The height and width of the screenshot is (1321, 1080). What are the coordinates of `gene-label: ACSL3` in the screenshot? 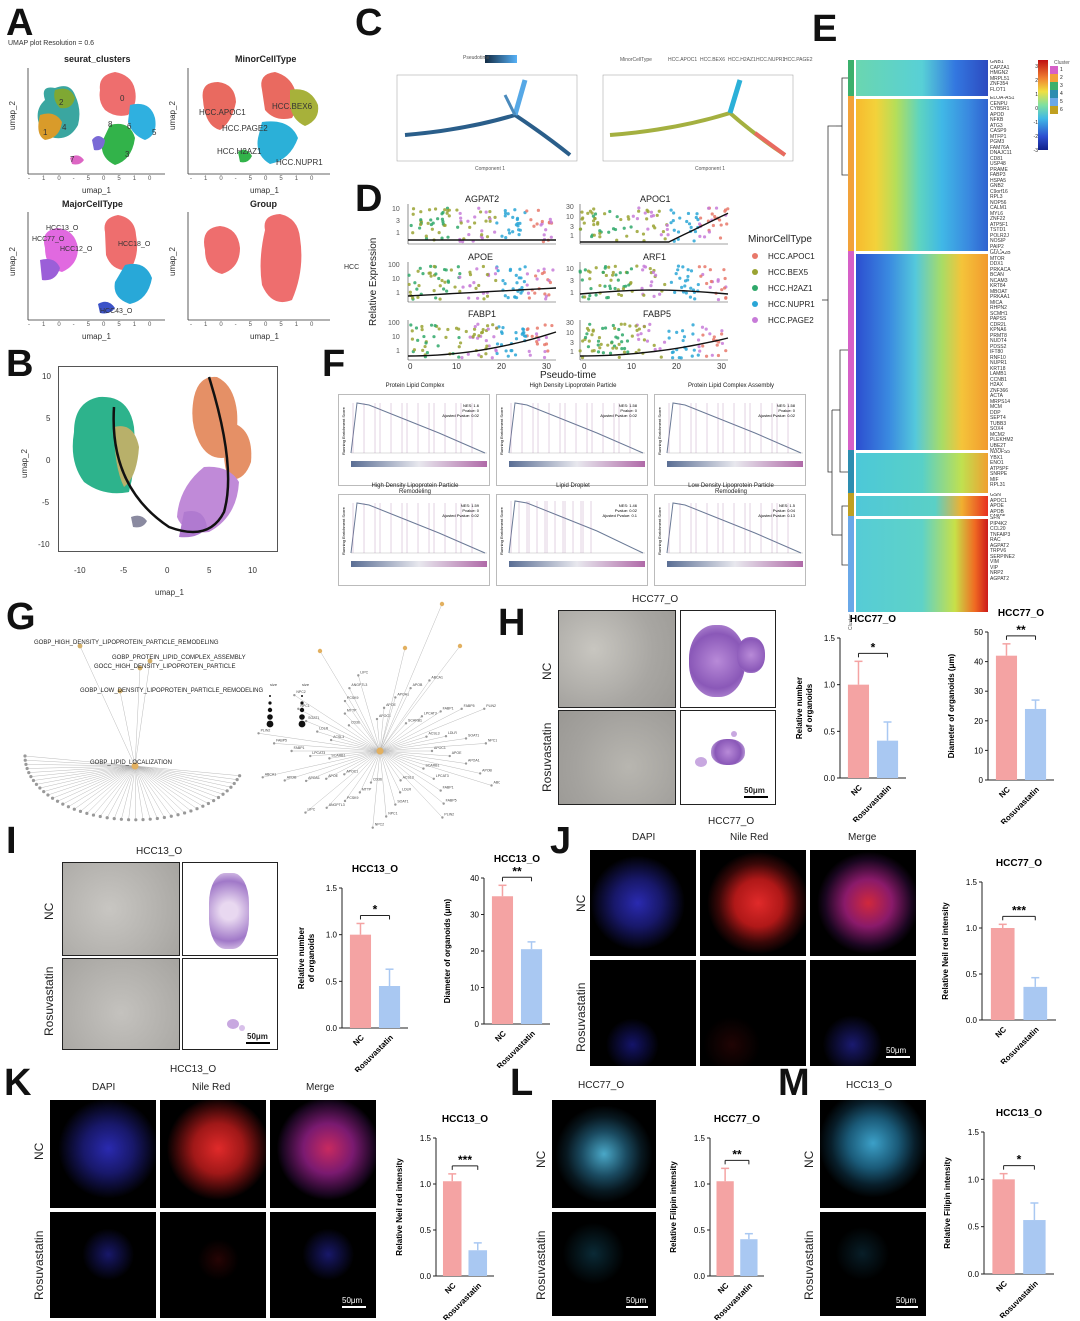 It's located at (408, 777).